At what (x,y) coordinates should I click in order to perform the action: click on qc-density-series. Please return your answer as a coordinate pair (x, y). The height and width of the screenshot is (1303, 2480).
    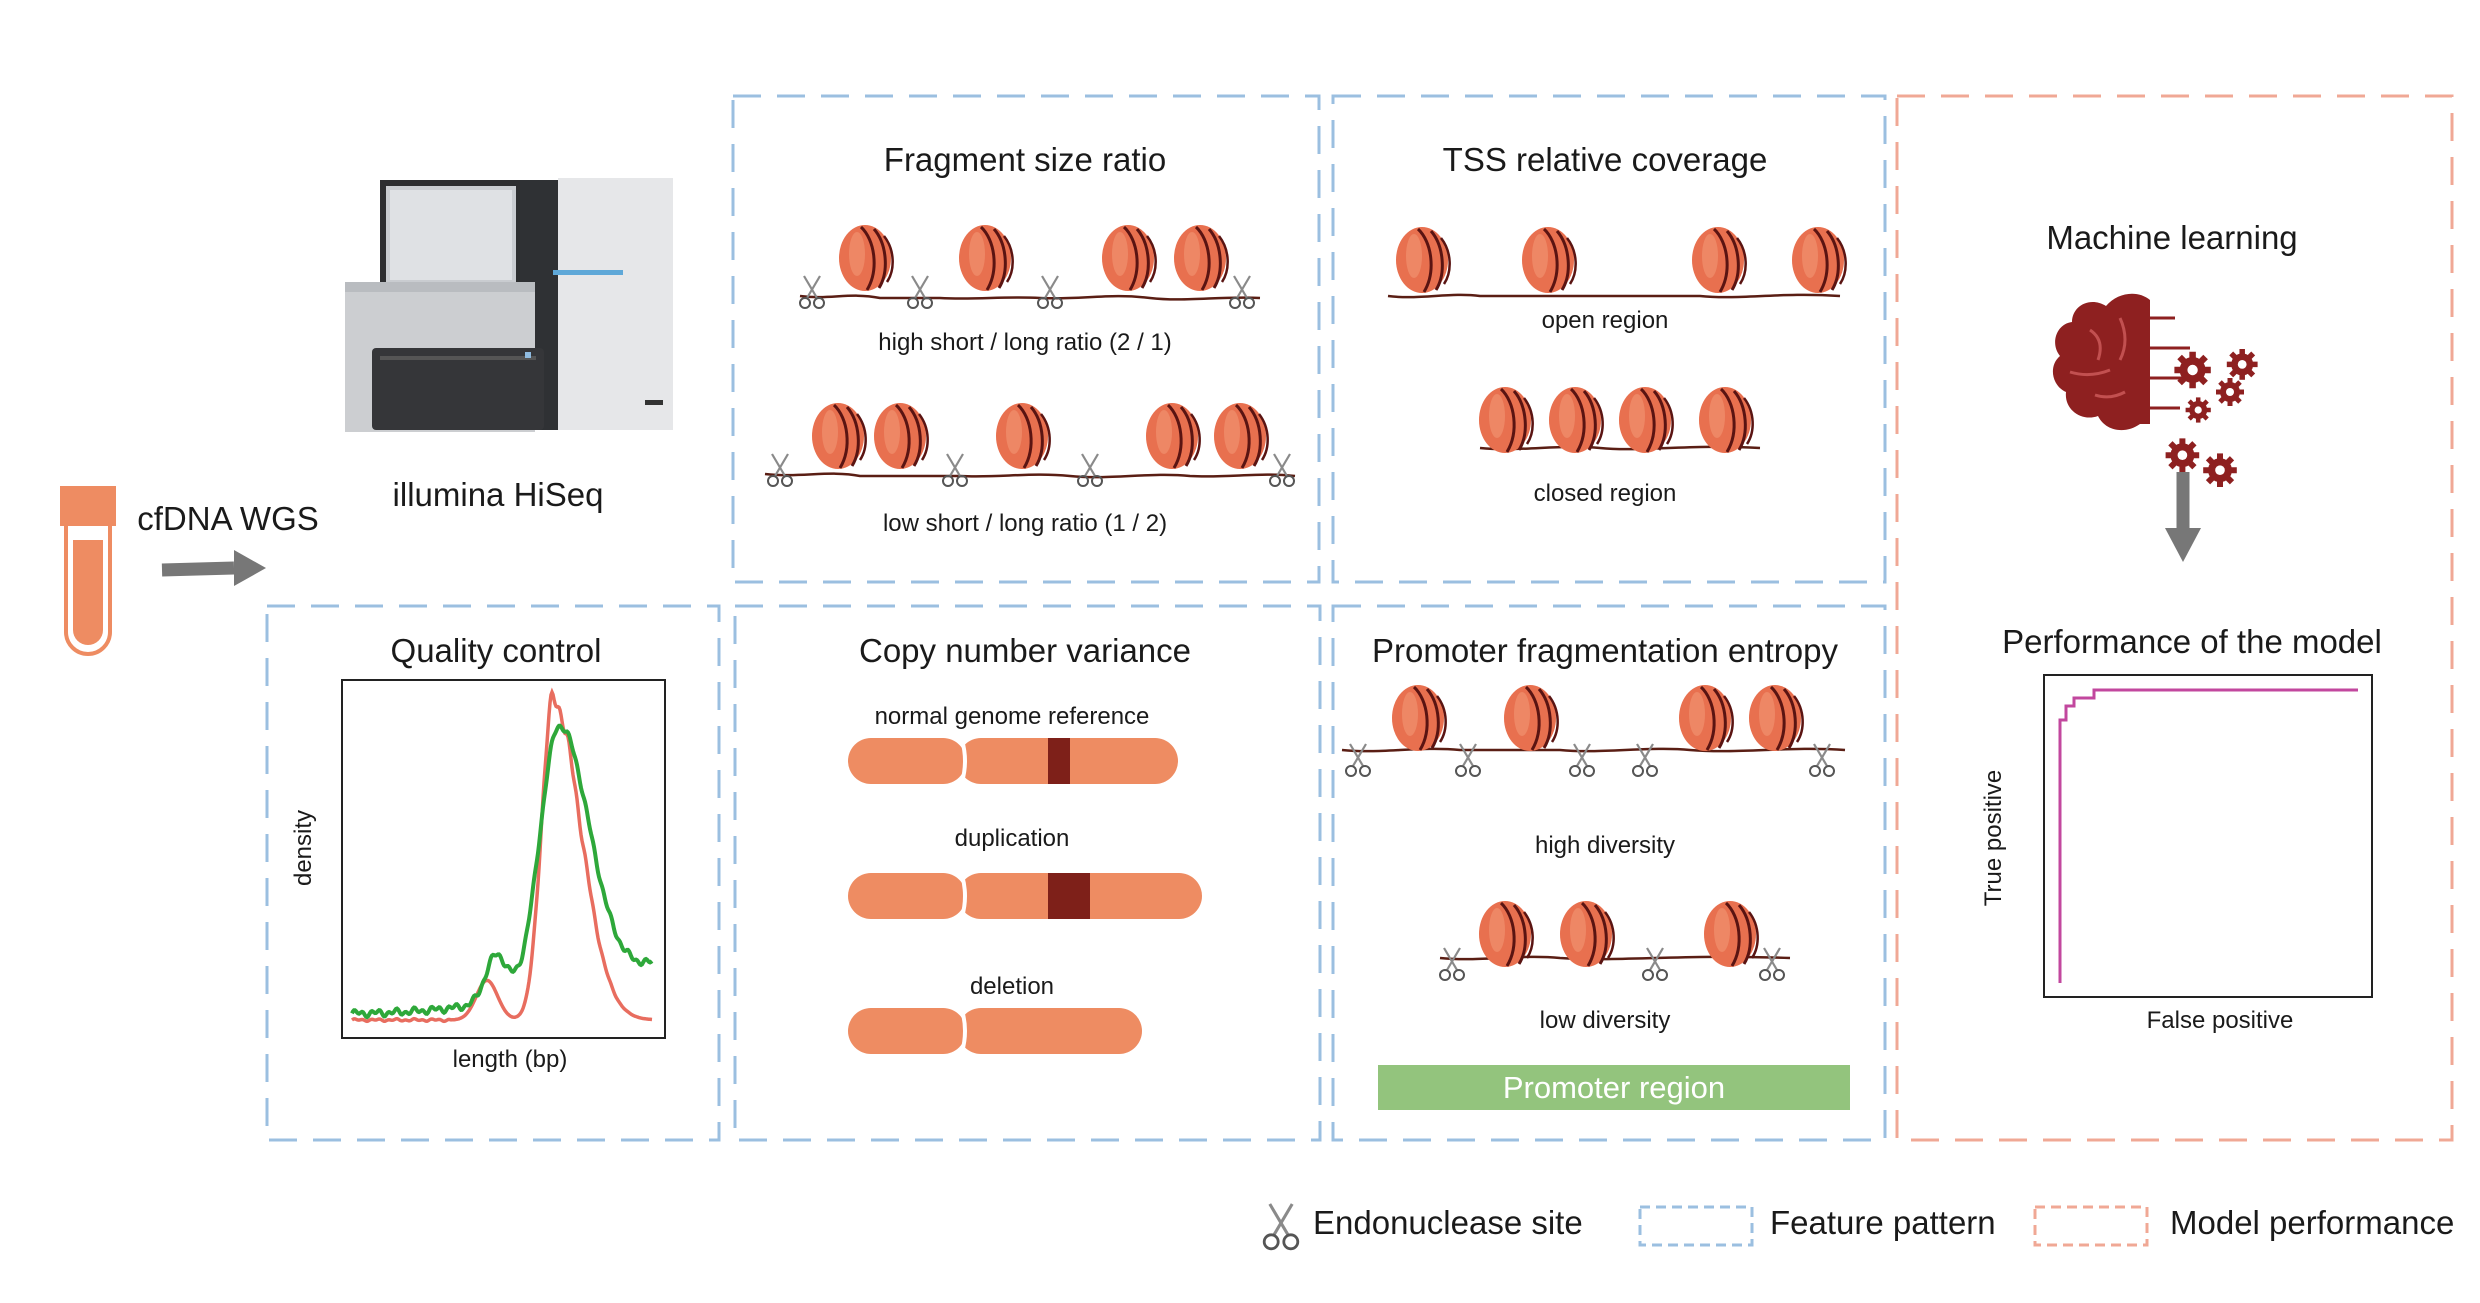
    Looking at the image, I should click on (502, 855).